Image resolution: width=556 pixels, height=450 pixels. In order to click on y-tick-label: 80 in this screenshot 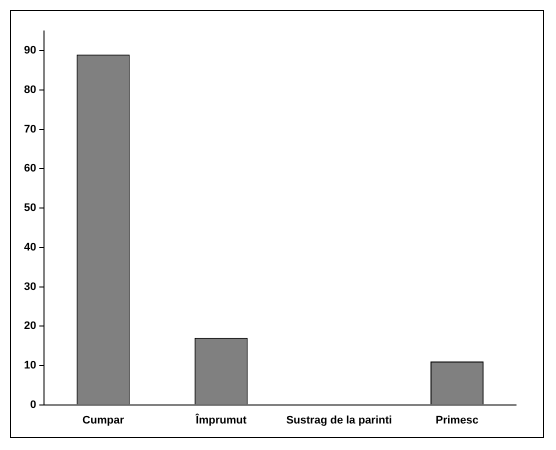, I will do `click(30, 90)`.